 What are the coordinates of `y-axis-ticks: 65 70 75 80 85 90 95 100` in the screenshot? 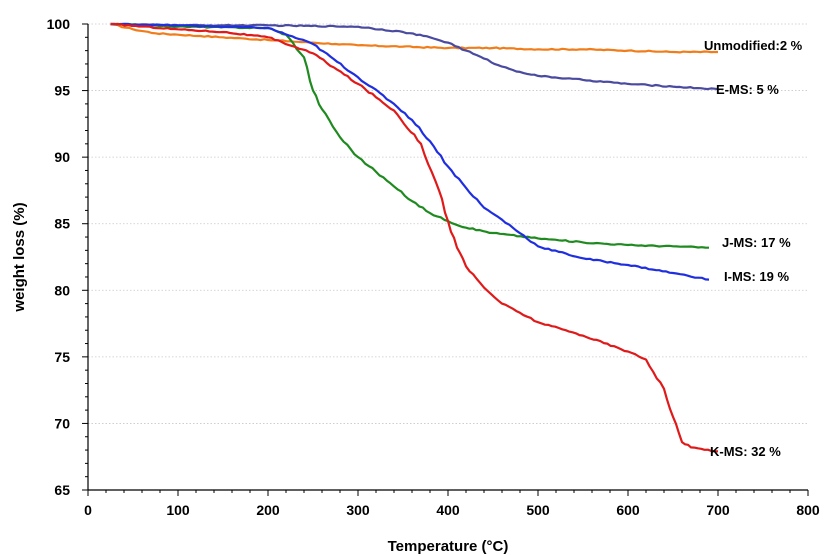 It's located at (67, 257).